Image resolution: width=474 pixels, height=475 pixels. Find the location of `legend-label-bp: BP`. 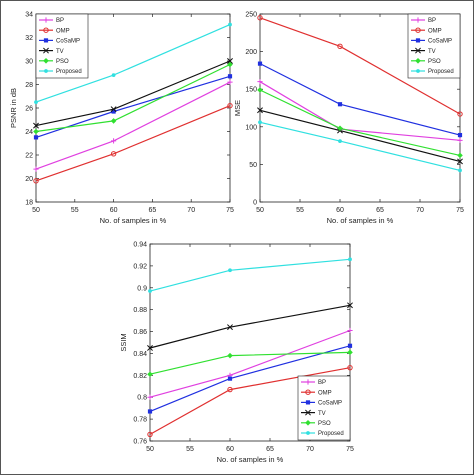

legend-label-bp: BP is located at coordinates (322, 383).